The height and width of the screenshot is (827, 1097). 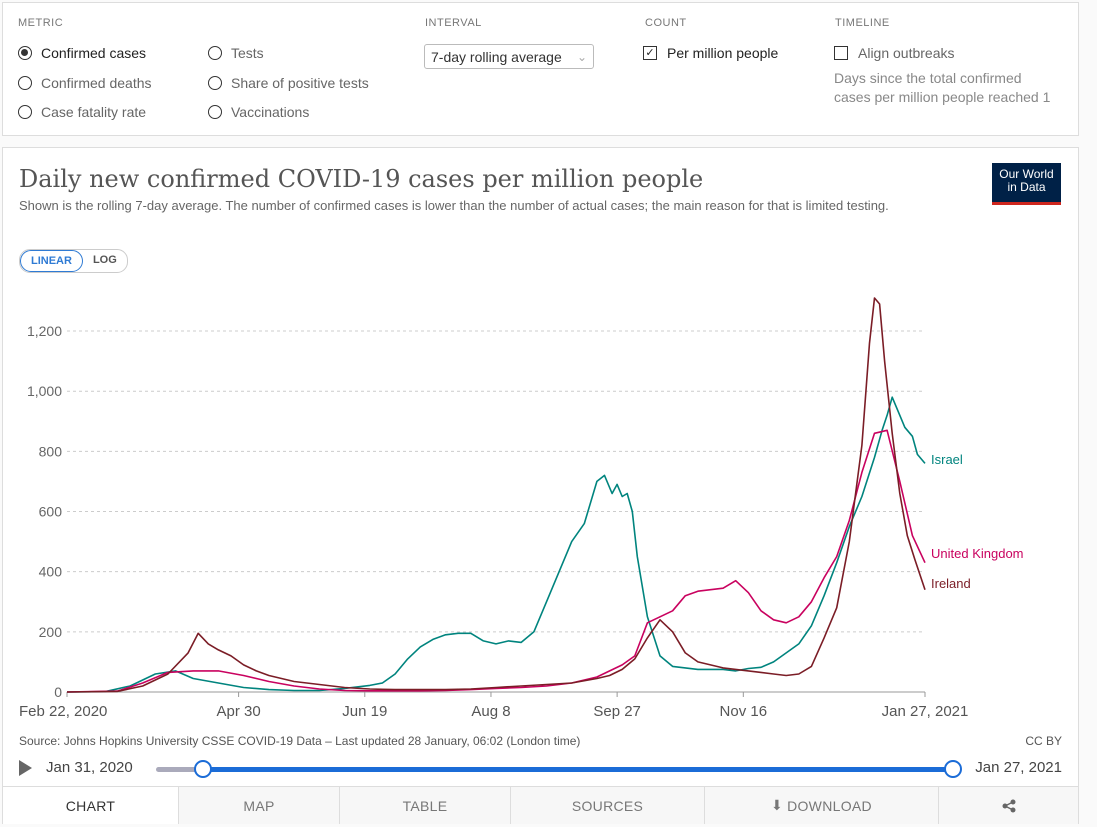 I want to click on interval-label: INTERVAL, so click(x=453, y=23).